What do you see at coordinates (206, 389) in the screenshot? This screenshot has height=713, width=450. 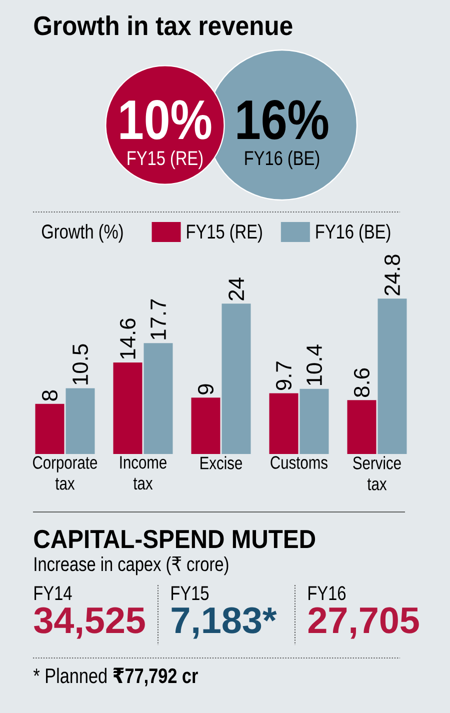 I see `data-label: 9` at bounding box center [206, 389].